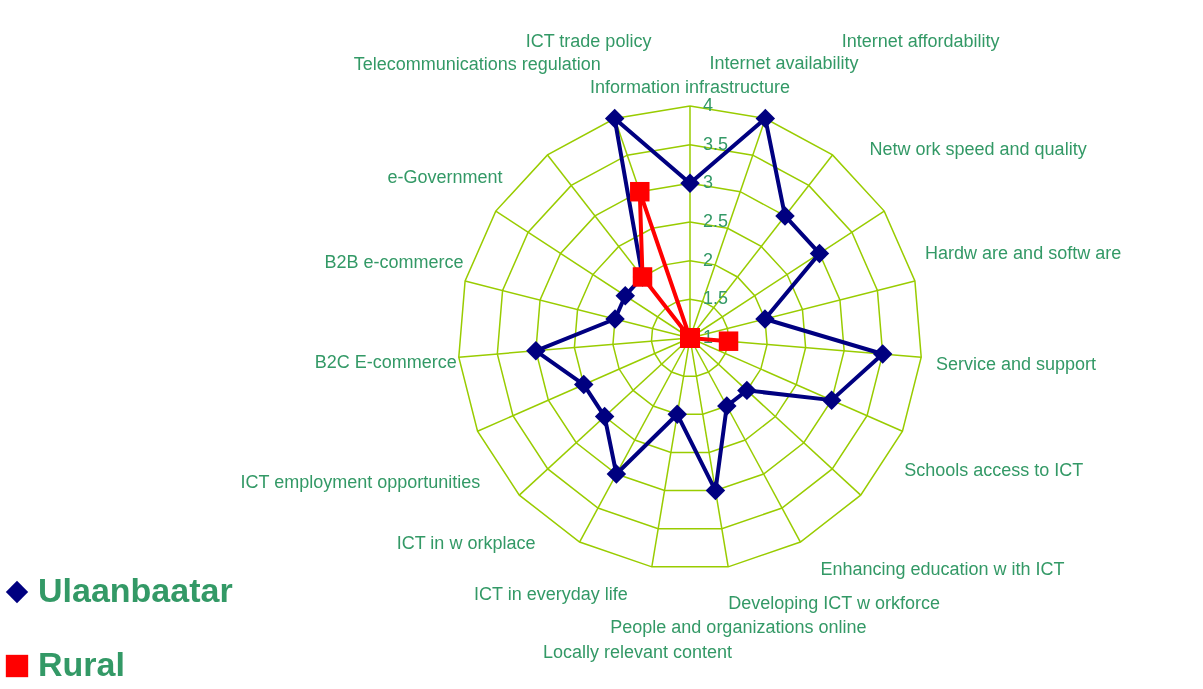 Image resolution: width=1203 pixels, height=689 pixels. I want to click on spoke-label: B2C E-commerce, so click(385, 362).